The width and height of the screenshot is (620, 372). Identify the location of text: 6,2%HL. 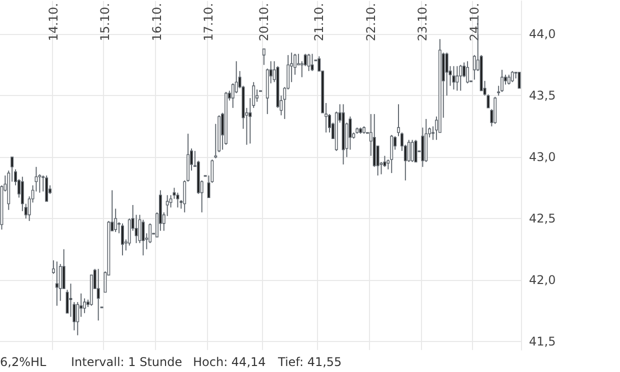
(23, 362).